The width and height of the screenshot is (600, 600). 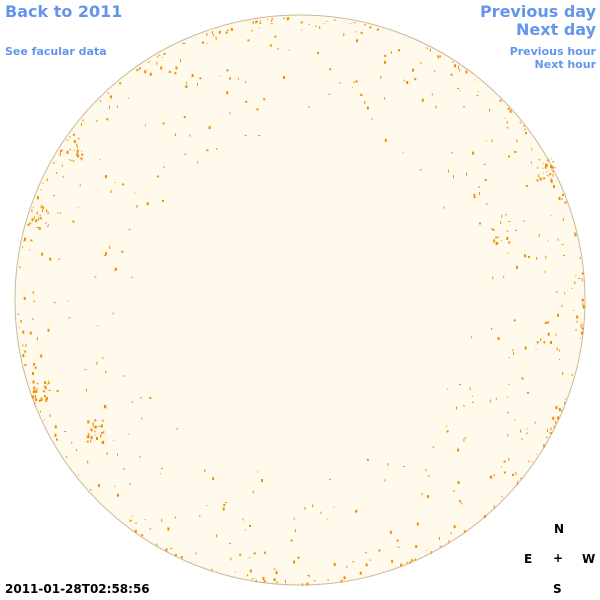 I want to click on previous-hour-link: Previous hour, so click(x=552, y=51).